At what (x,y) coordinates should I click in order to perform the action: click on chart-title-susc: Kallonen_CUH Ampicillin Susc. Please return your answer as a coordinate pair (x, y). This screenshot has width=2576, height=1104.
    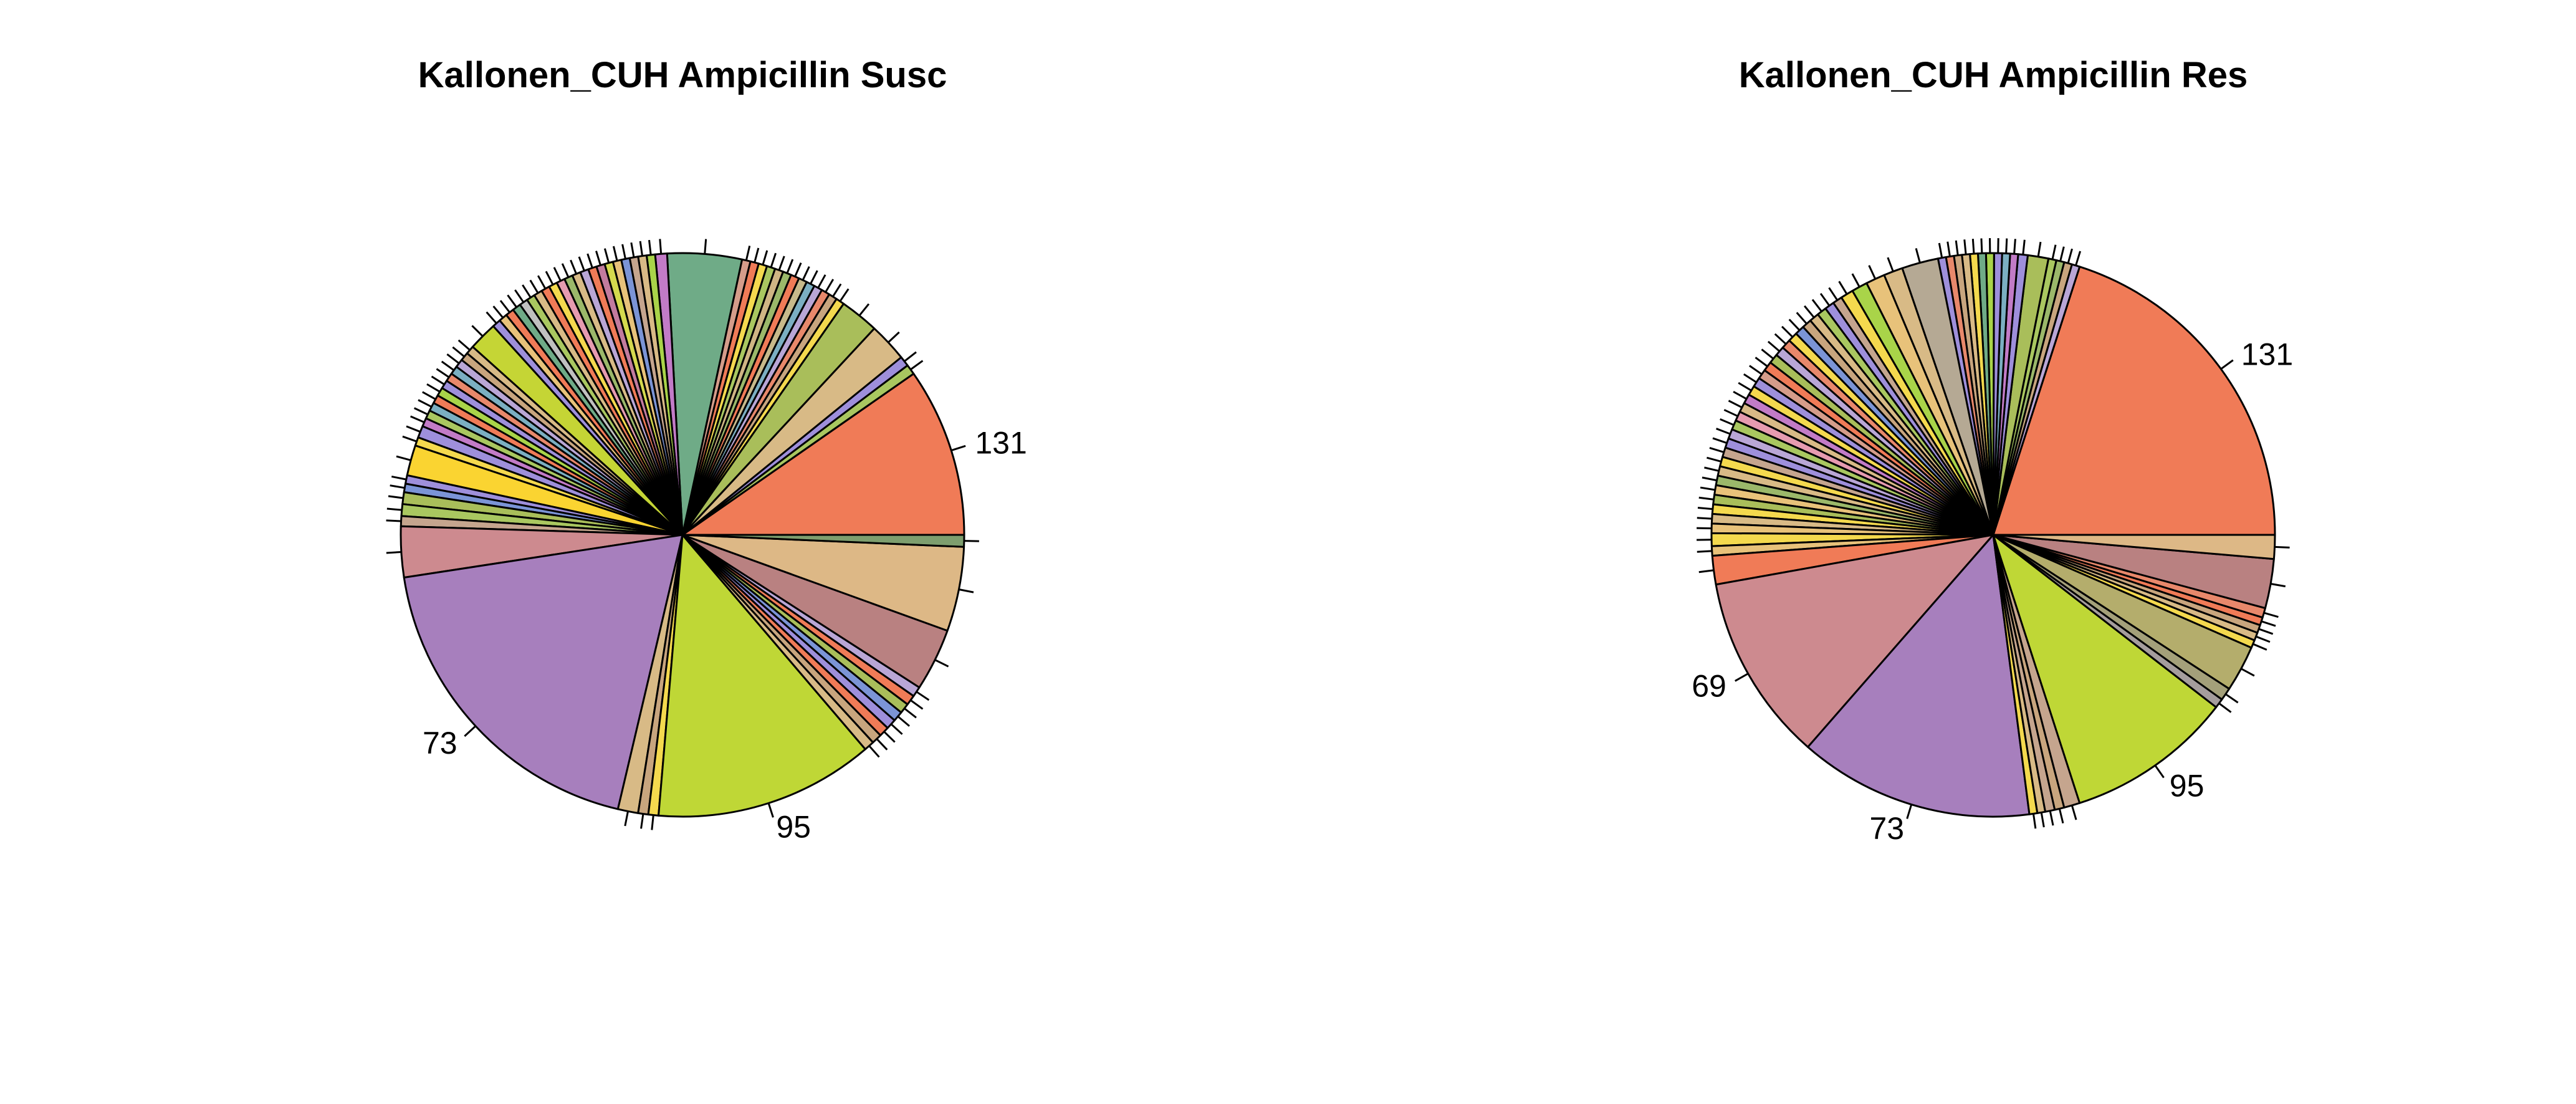
    Looking at the image, I should click on (682, 75).